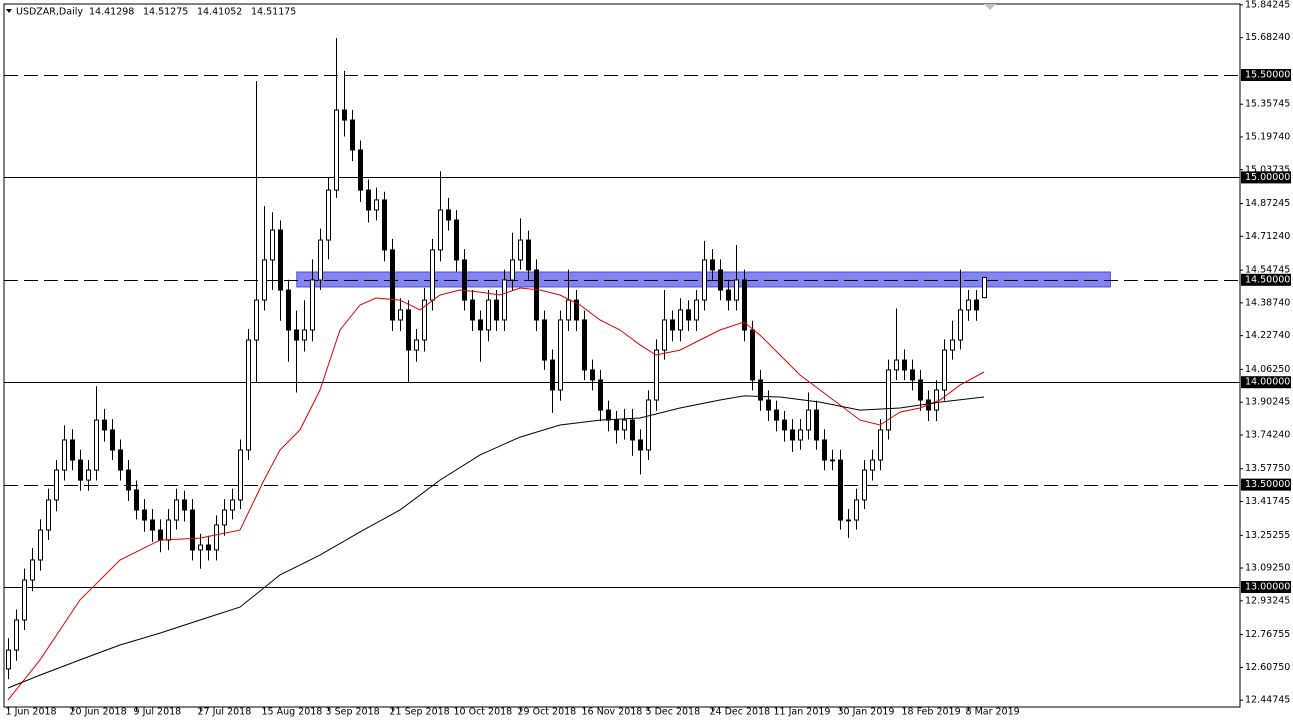  What do you see at coordinates (1267, 169) in the screenshot?
I see `y-tick-label: 15.03735` at bounding box center [1267, 169].